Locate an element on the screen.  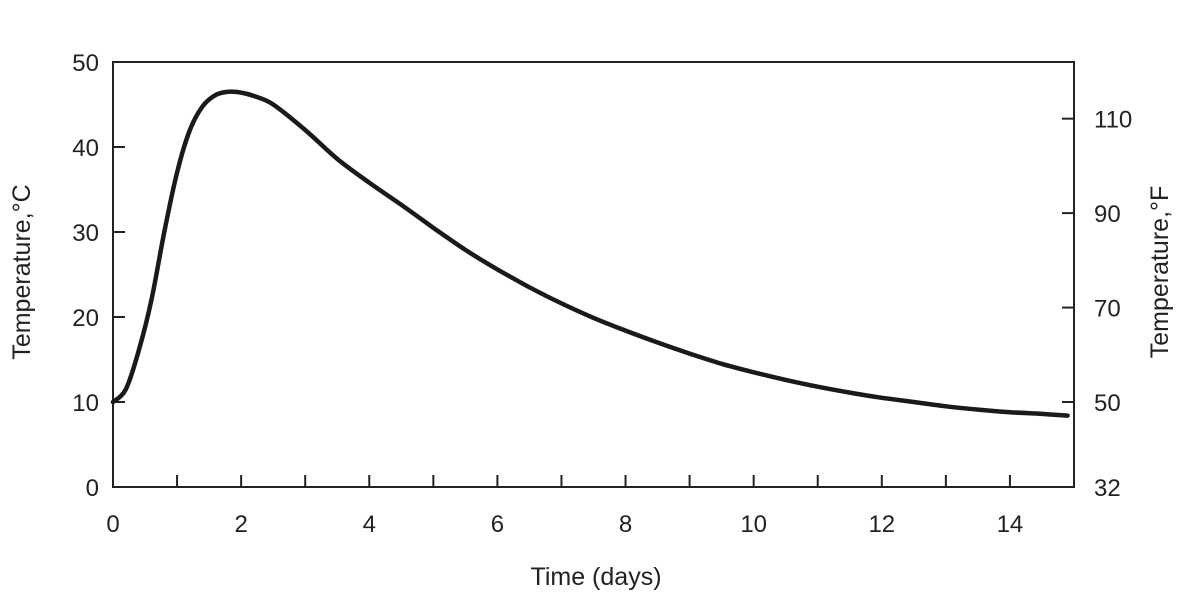
x-tick-label: 12 is located at coordinates (881, 524).